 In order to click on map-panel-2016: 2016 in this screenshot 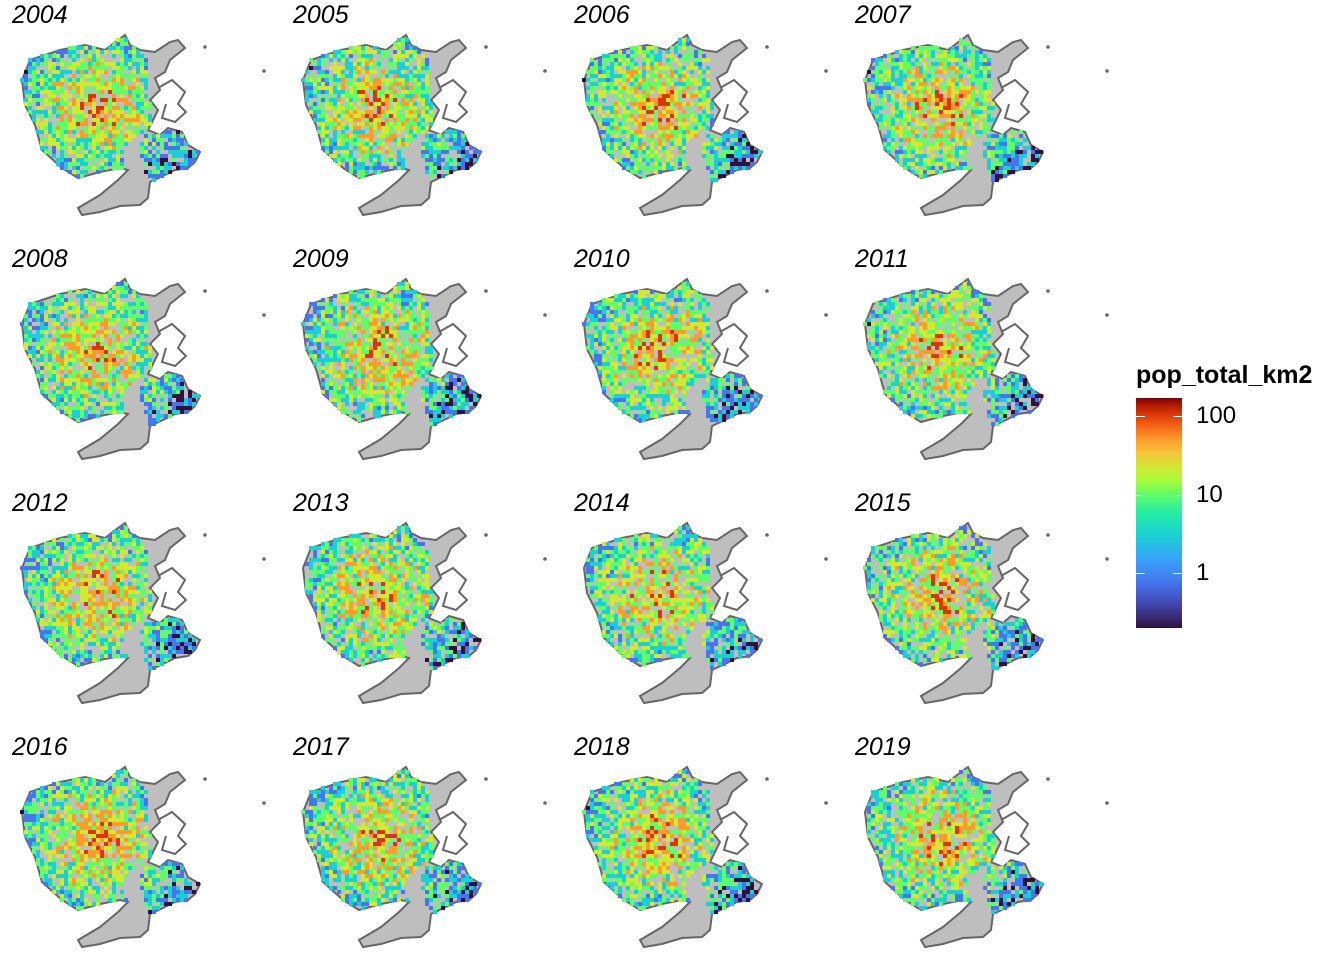, I will do `click(140, 852)`.